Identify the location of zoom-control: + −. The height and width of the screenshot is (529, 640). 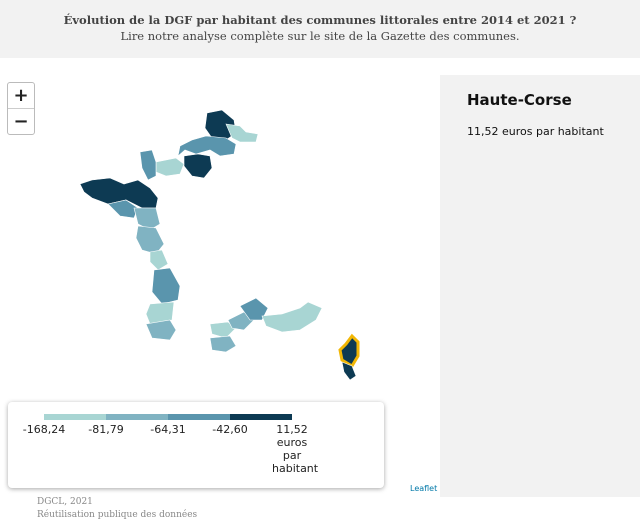
(21, 108).